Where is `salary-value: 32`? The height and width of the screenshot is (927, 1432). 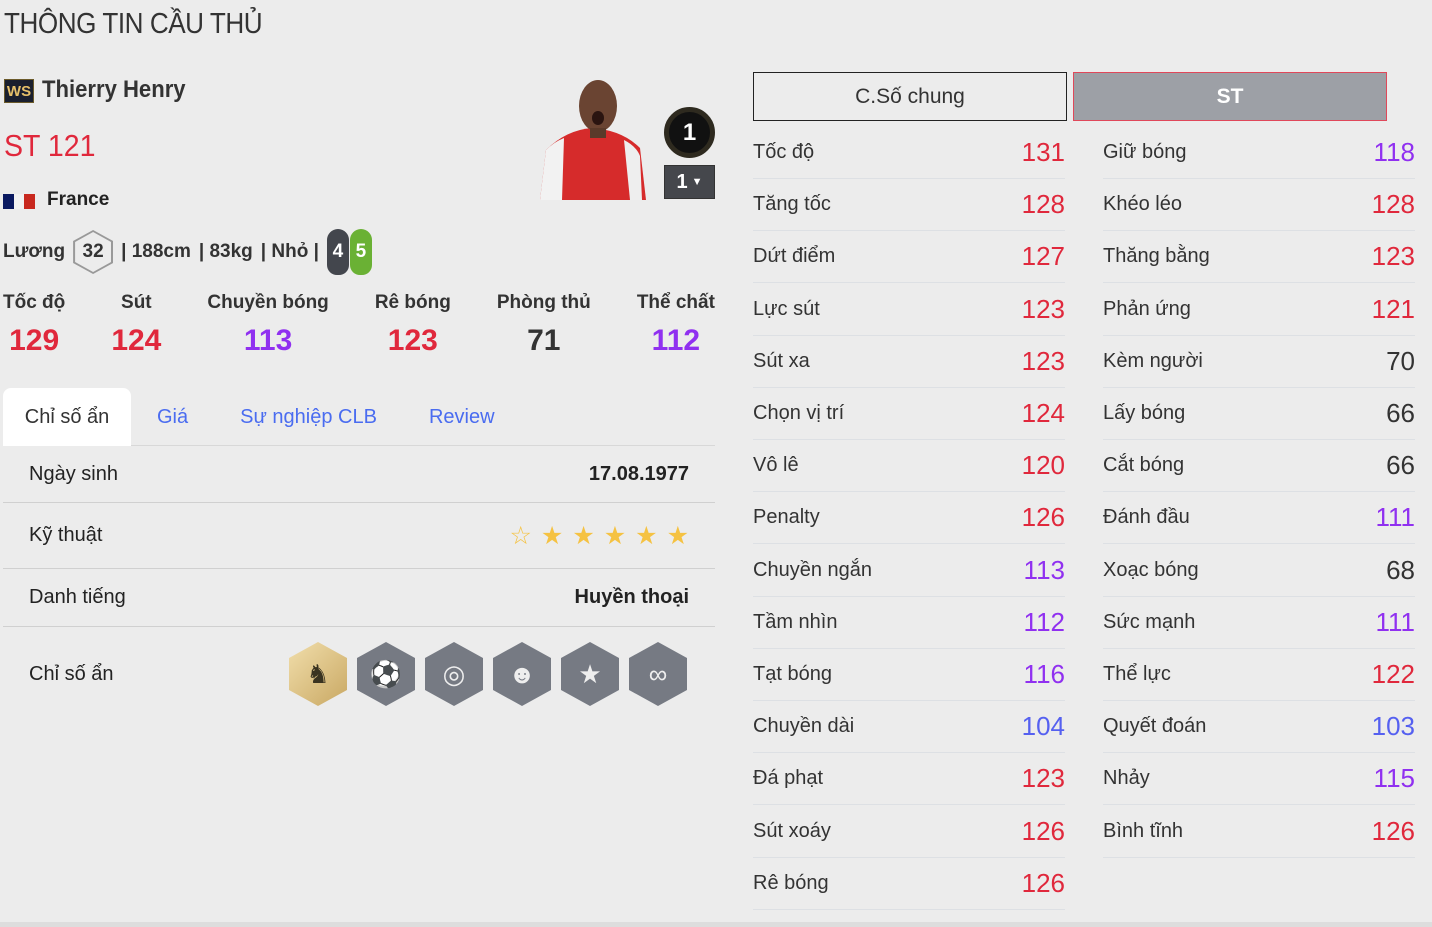 salary-value: 32 is located at coordinates (93, 251).